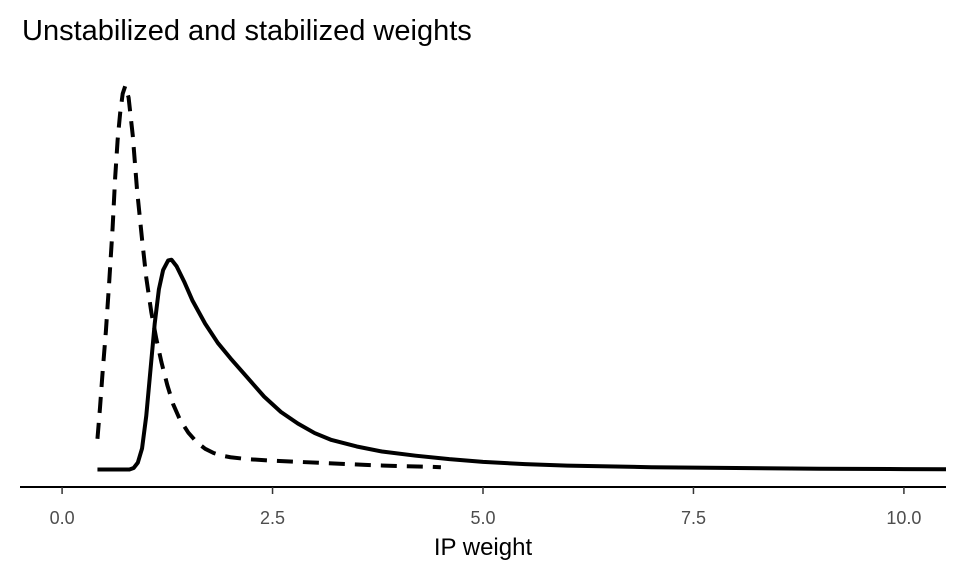  What do you see at coordinates (247, 31) in the screenshot?
I see `chart-title: Unstabilized and stabilized weights` at bounding box center [247, 31].